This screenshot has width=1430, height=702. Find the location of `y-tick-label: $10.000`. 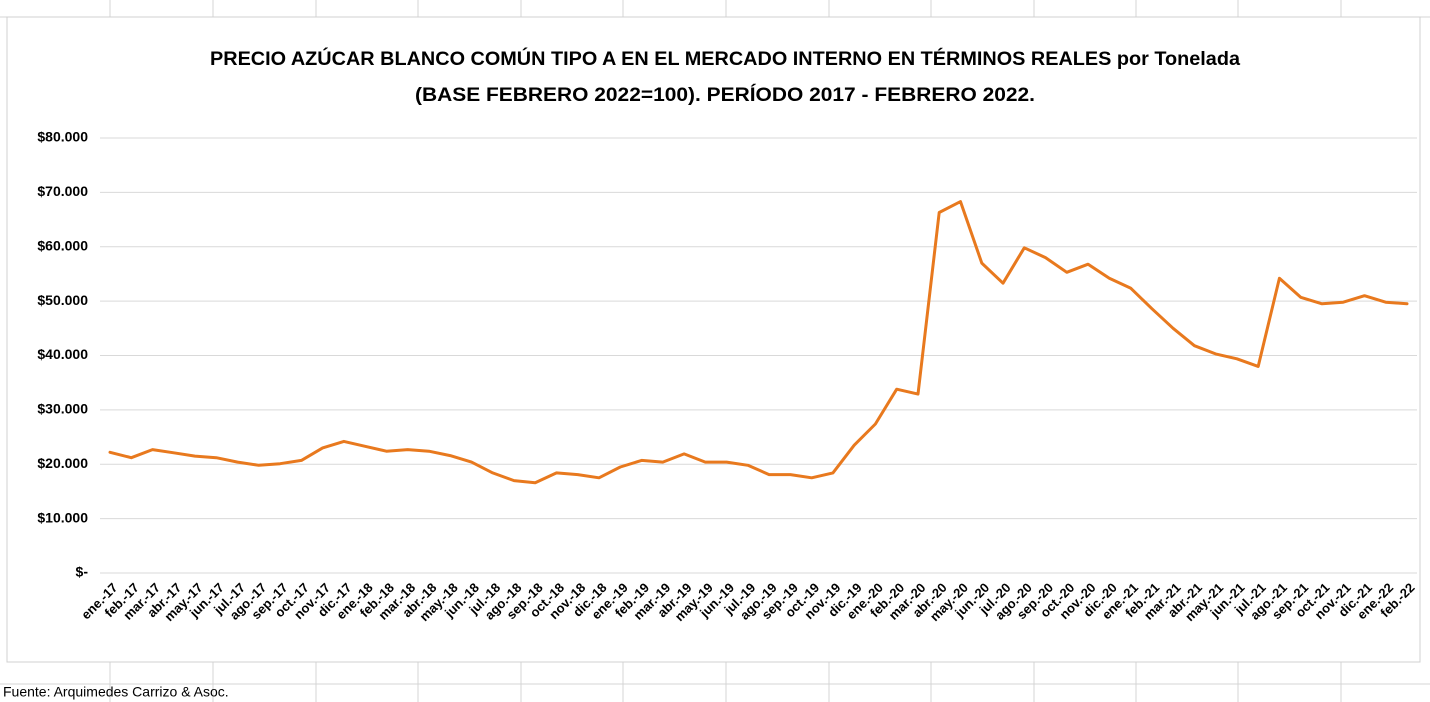

y-tick-label: $10.000 is located at coordinates (62, 517).